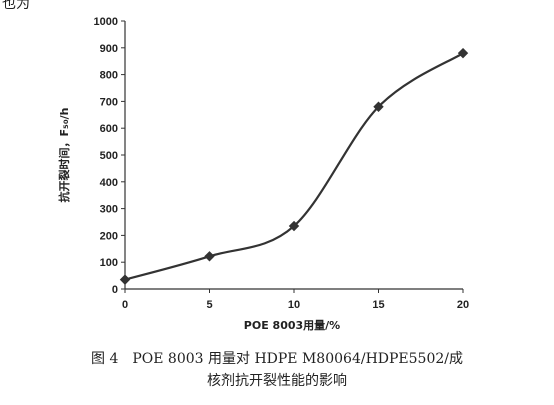 The width and height of the screenshot is (554, 405). I want to click on y-tick-label: 800, so click(109, 76).